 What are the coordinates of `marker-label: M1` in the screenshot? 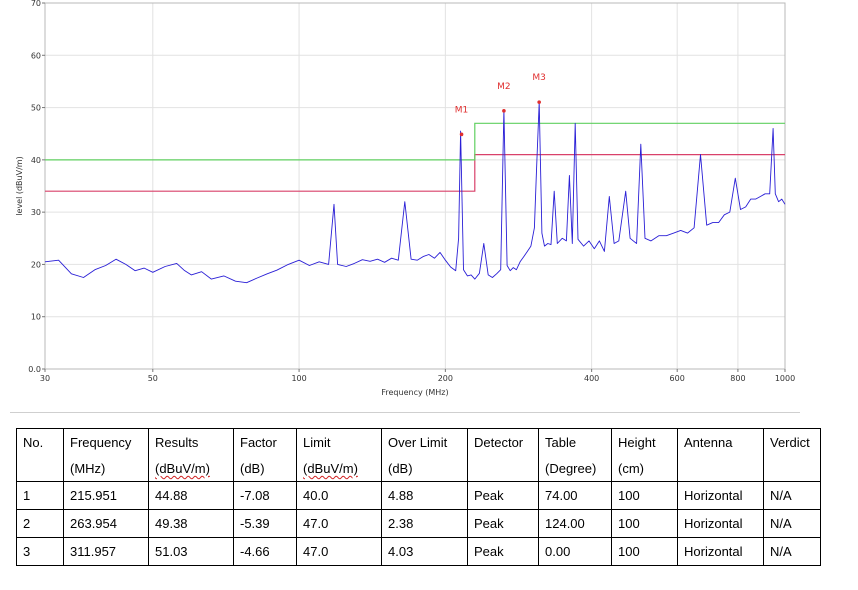 It's located at (462, 110).